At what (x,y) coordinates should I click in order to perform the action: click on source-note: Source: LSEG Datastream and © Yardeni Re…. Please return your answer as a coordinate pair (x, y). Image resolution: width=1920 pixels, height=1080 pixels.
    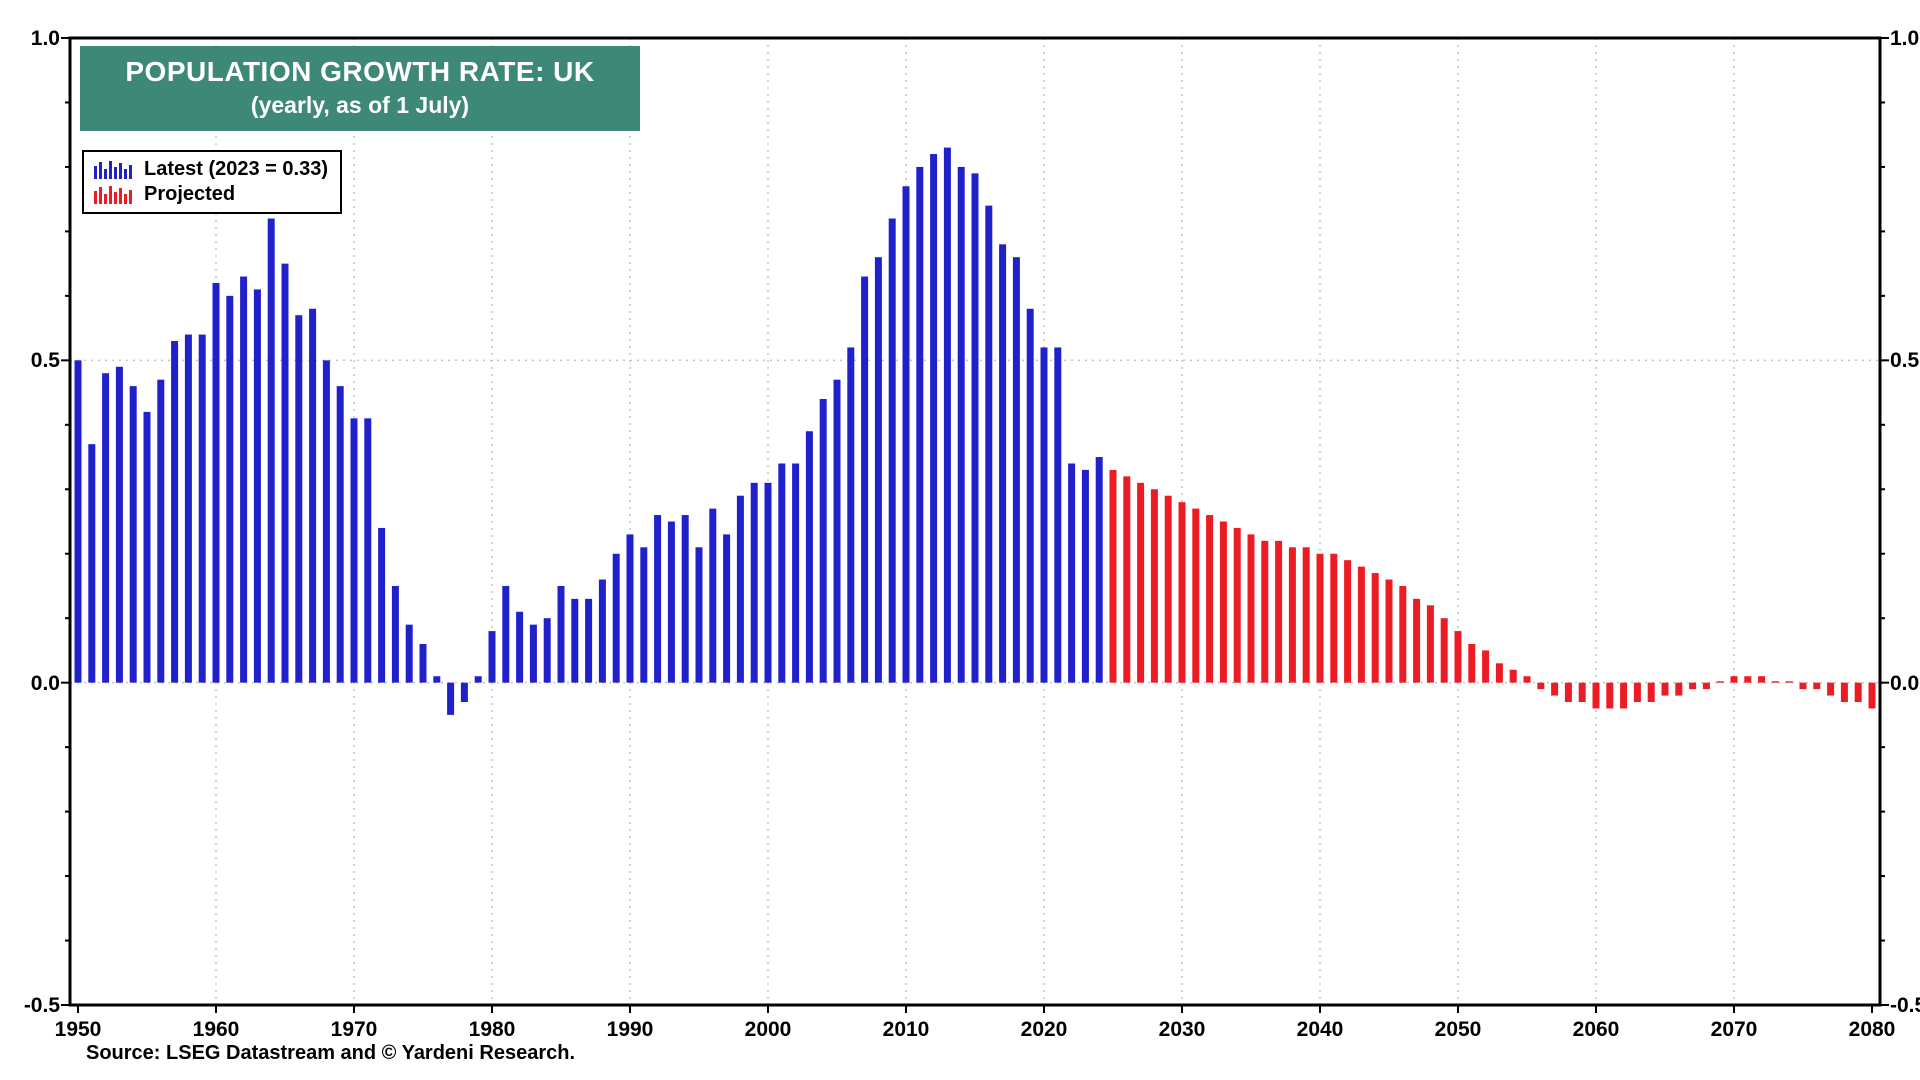
    Looking at the image, I should click on (331, 1053).